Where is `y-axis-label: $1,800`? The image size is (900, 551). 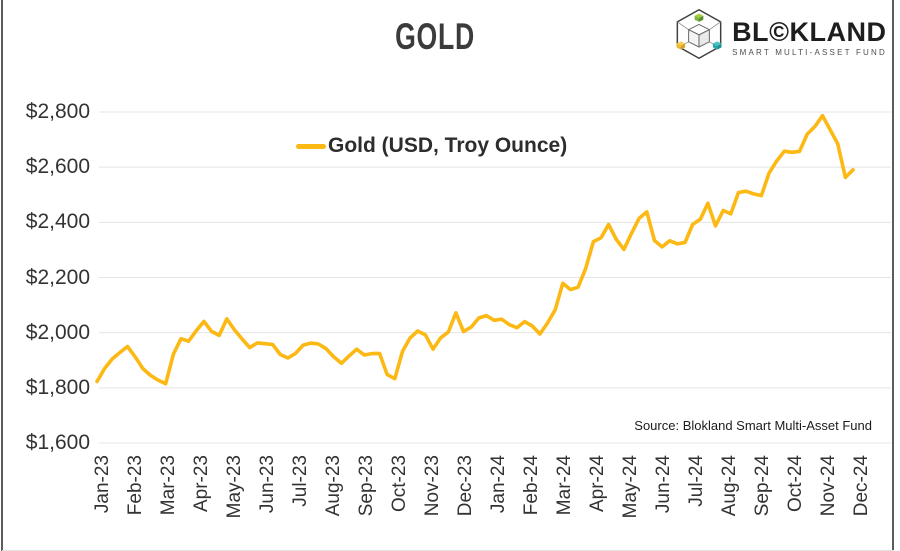 y-axis-label: $1,800 is located at coordinates (57, 387).